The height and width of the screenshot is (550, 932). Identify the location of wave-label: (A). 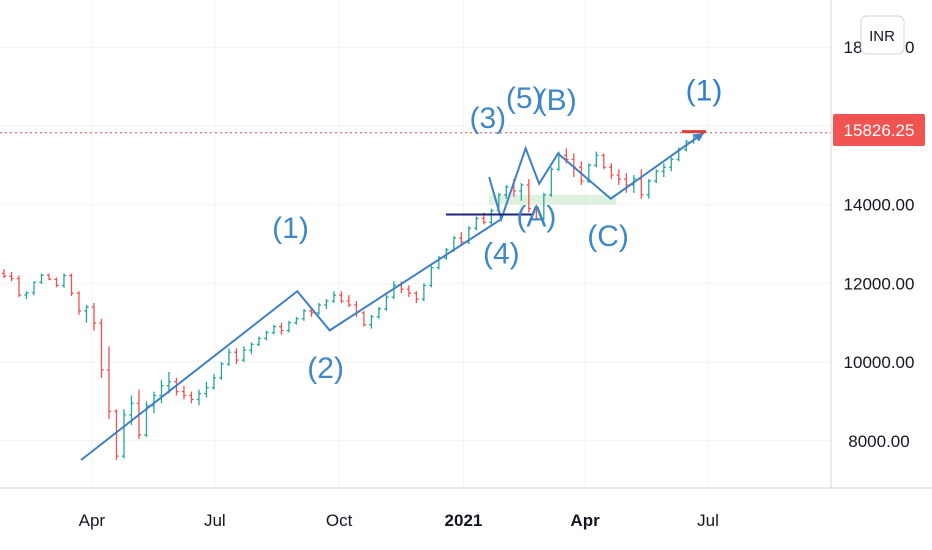
(536, 216).